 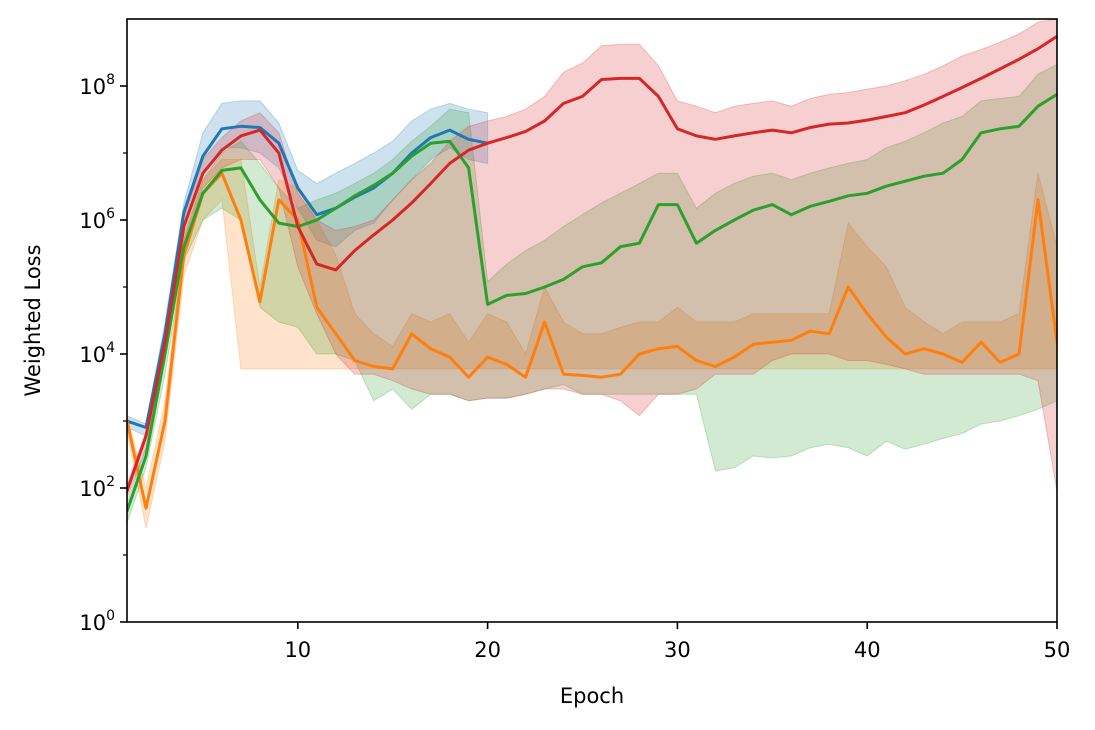 I want to click on x-tick-label: 20, so click(x=487, y=650).